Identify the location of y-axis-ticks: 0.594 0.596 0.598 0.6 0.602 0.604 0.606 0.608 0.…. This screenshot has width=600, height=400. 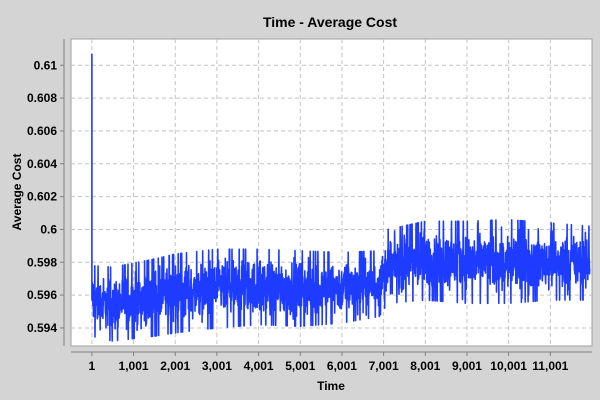
(45, 196).